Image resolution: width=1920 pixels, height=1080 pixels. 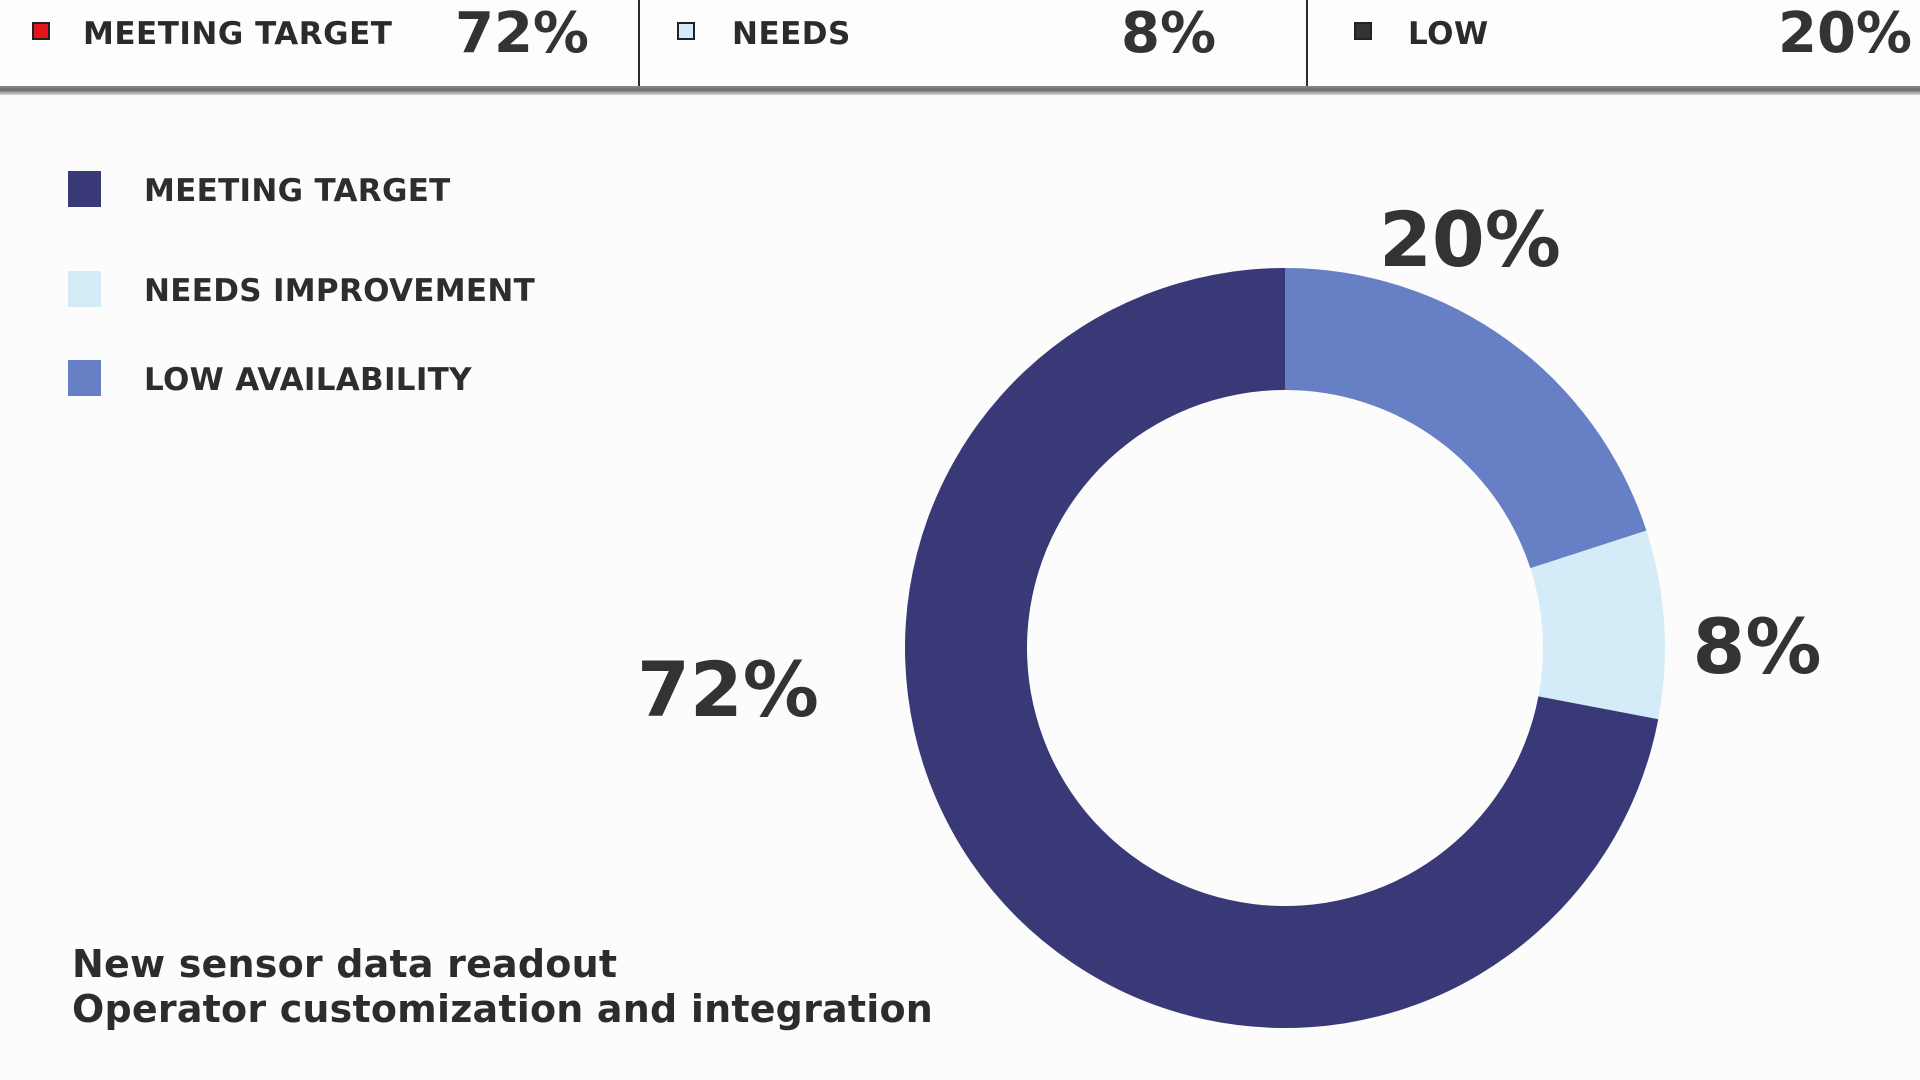 What do you see at coordinates (345, 964) in the screenshot?
I see `caption-line-1: New sensor data readout` at bounding box center [345, 964].